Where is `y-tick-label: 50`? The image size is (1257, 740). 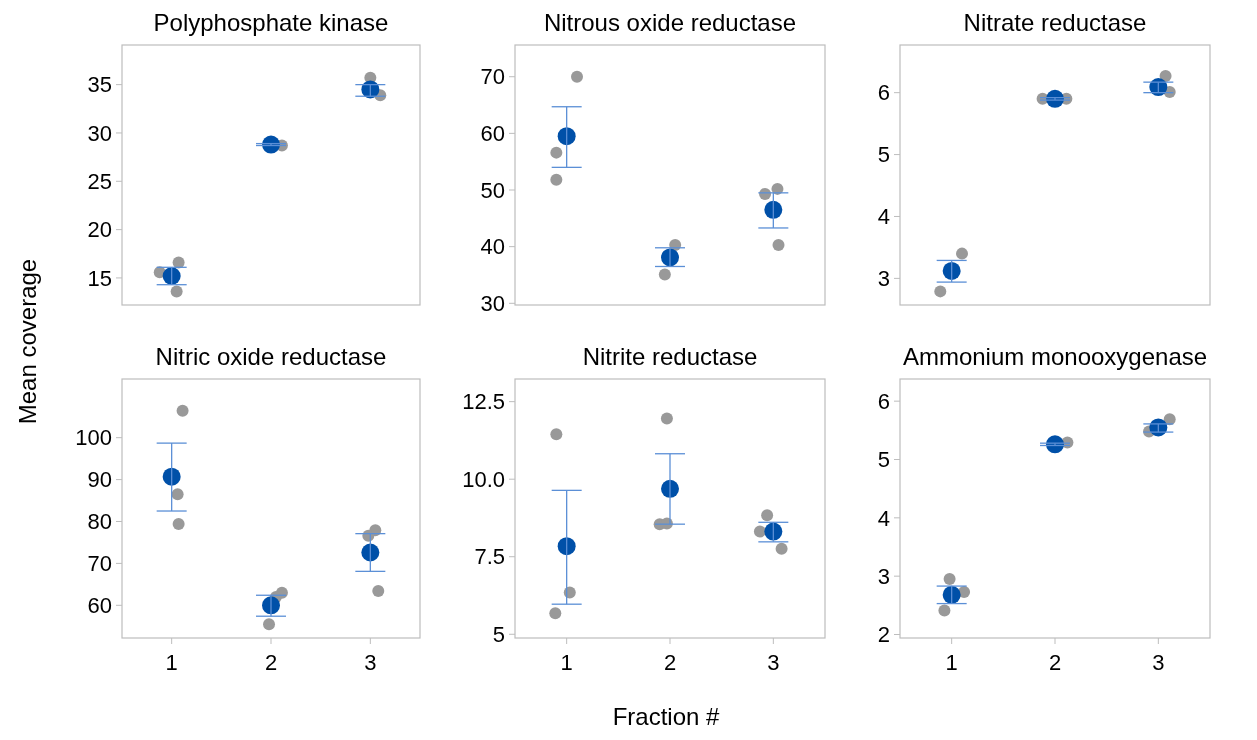 y-tick-label: 50 is located at coordinates (492, 190).